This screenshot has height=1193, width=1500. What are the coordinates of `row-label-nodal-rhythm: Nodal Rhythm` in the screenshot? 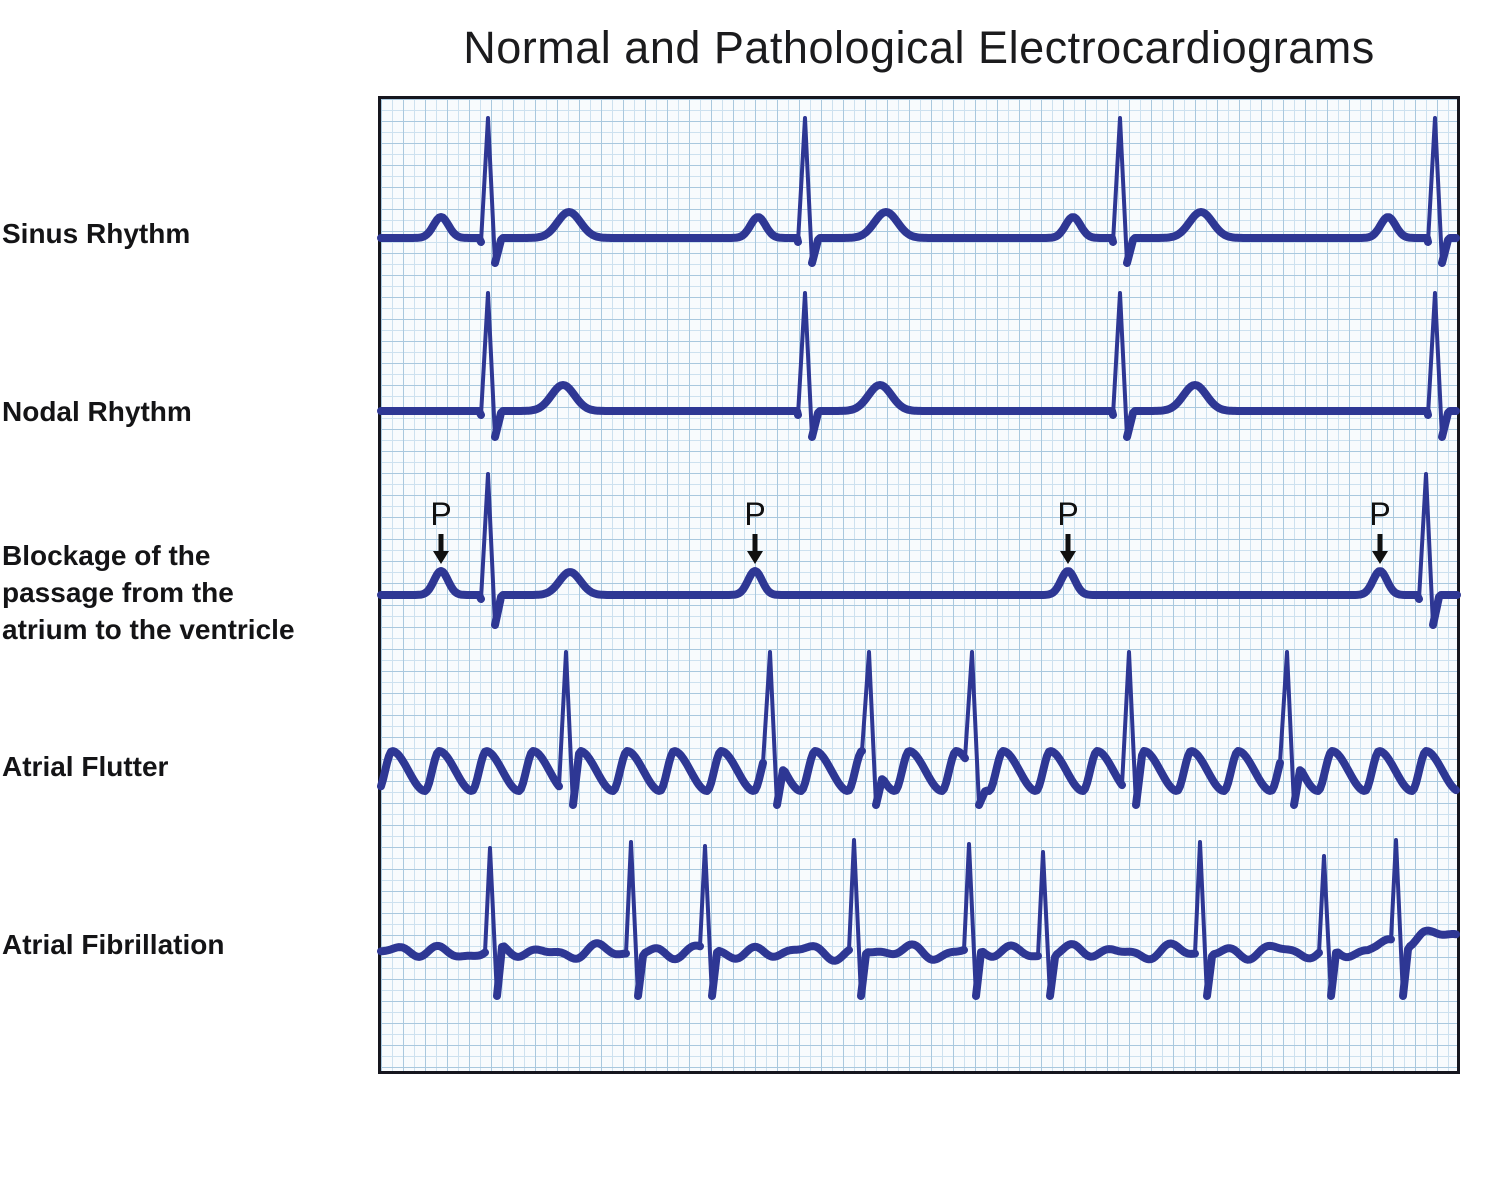 It's located at (97, 411).